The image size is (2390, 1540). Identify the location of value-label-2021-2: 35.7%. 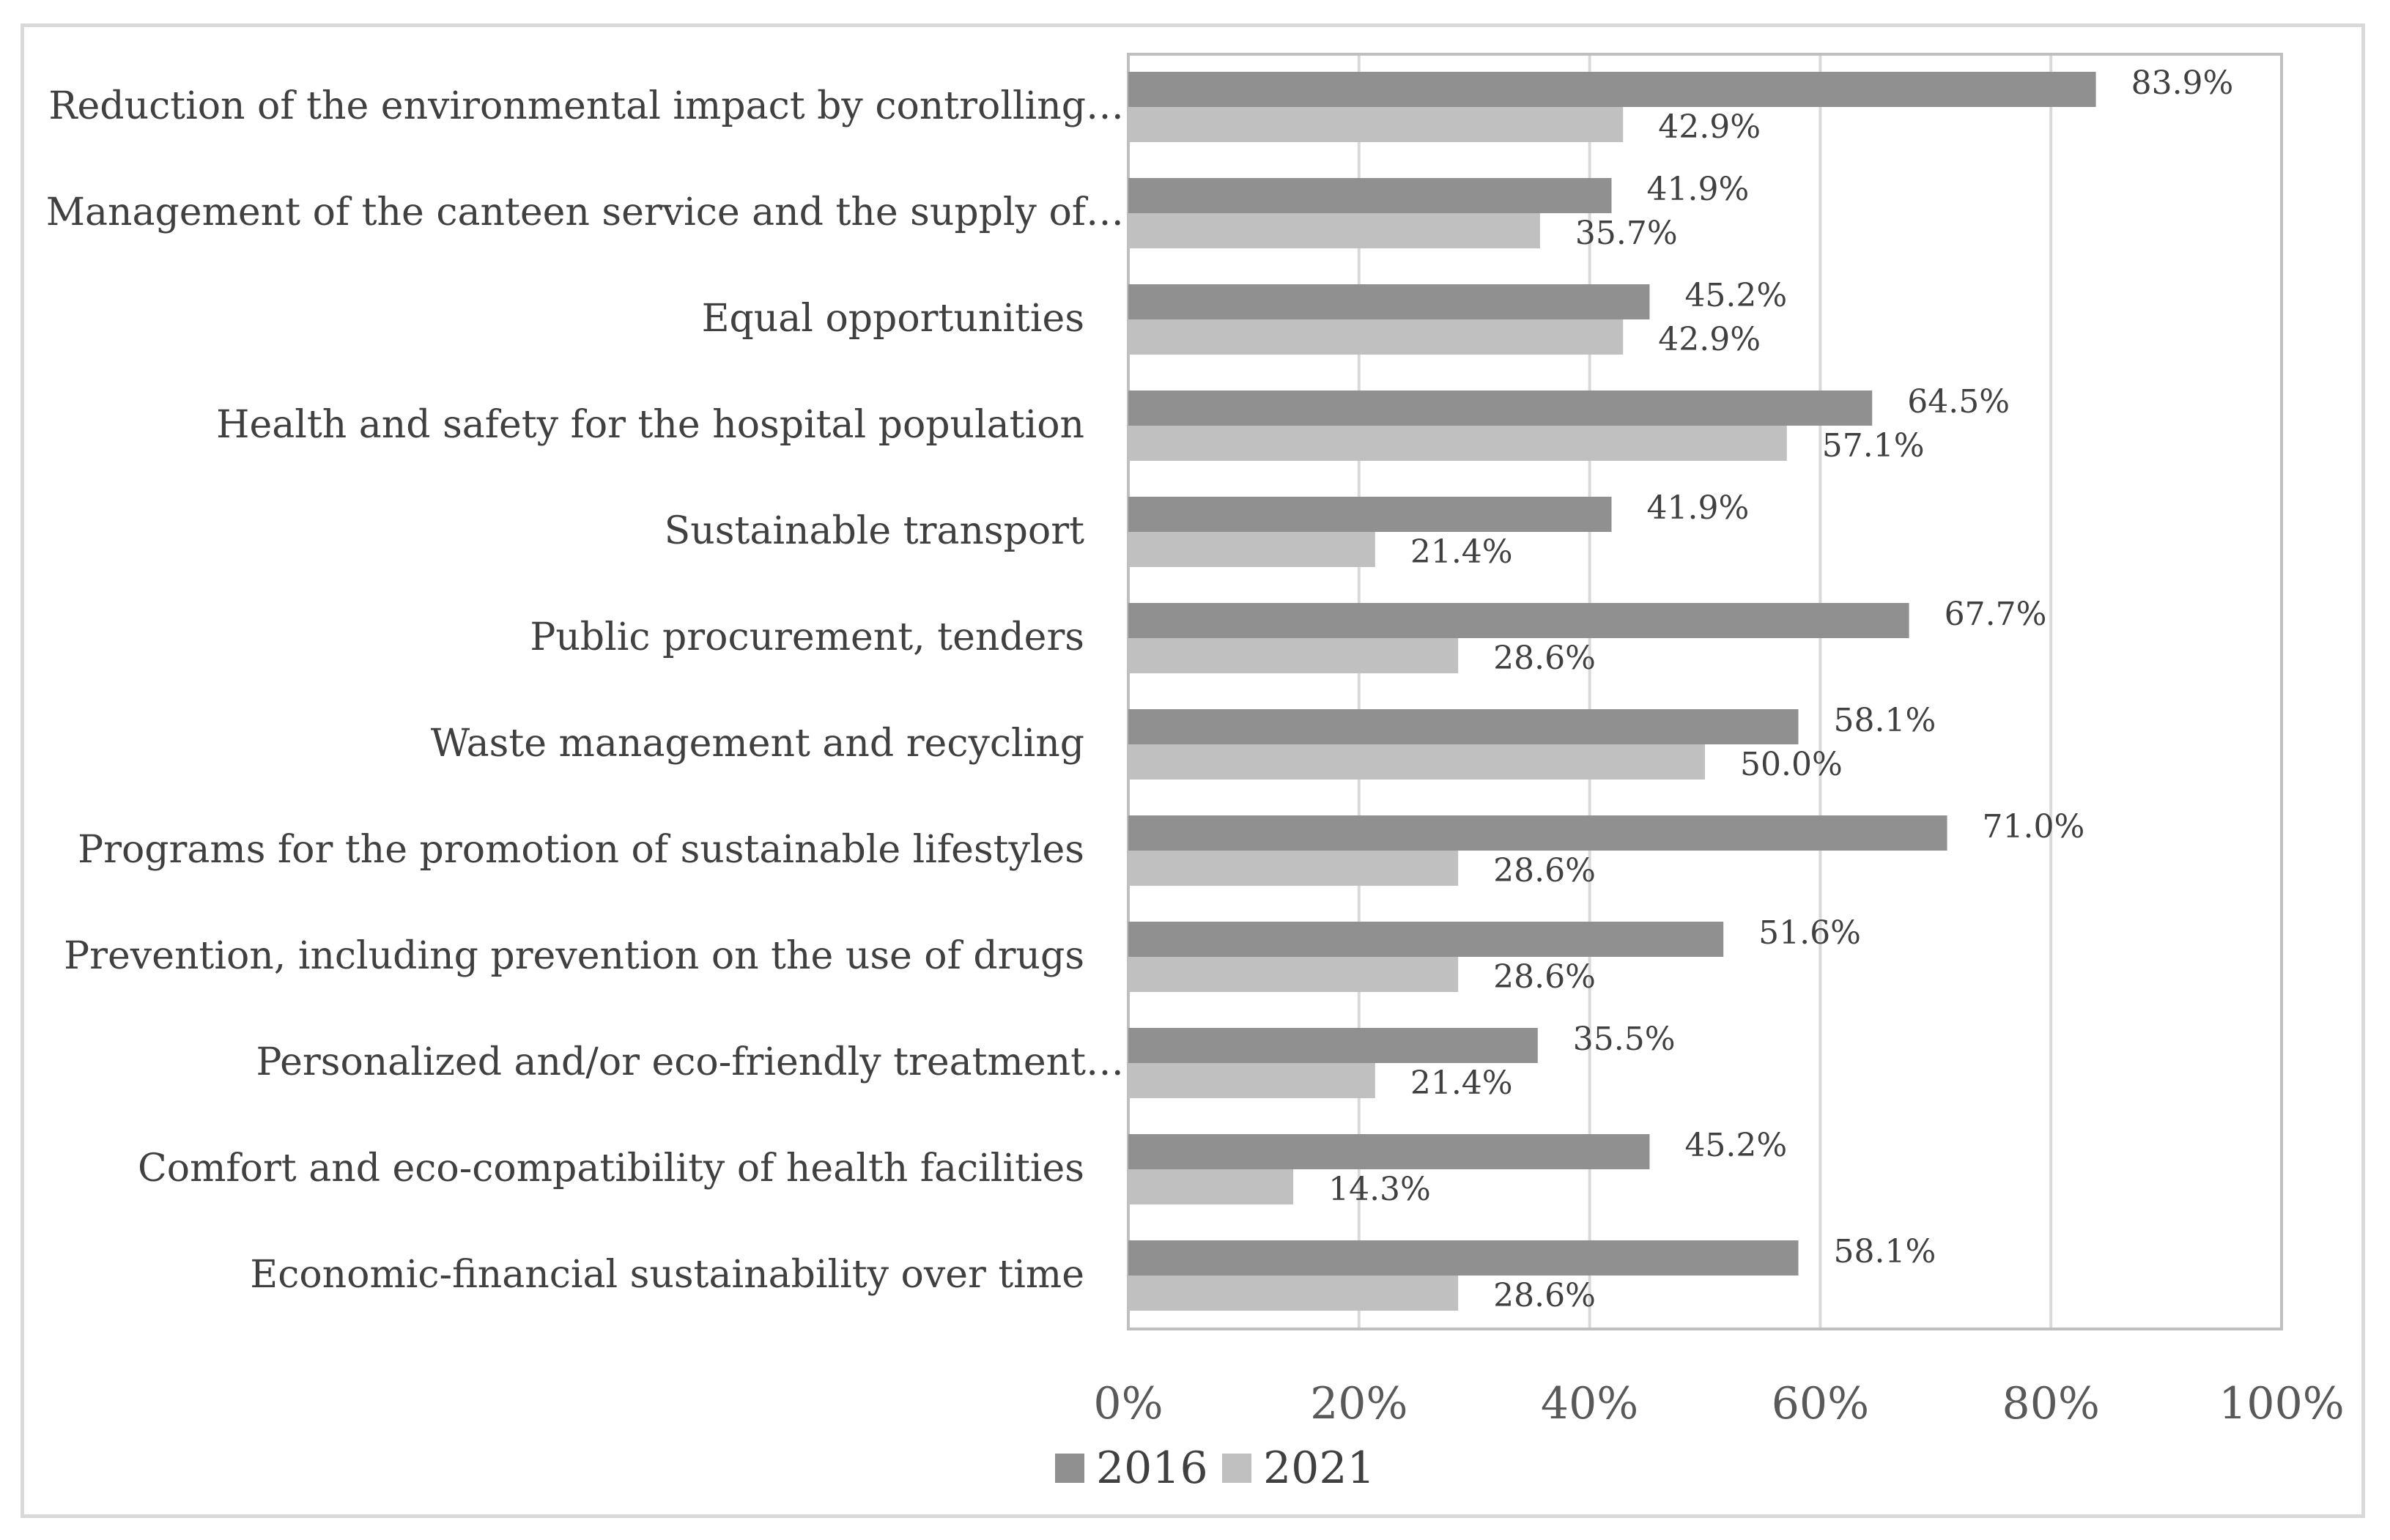
(1626, 233).